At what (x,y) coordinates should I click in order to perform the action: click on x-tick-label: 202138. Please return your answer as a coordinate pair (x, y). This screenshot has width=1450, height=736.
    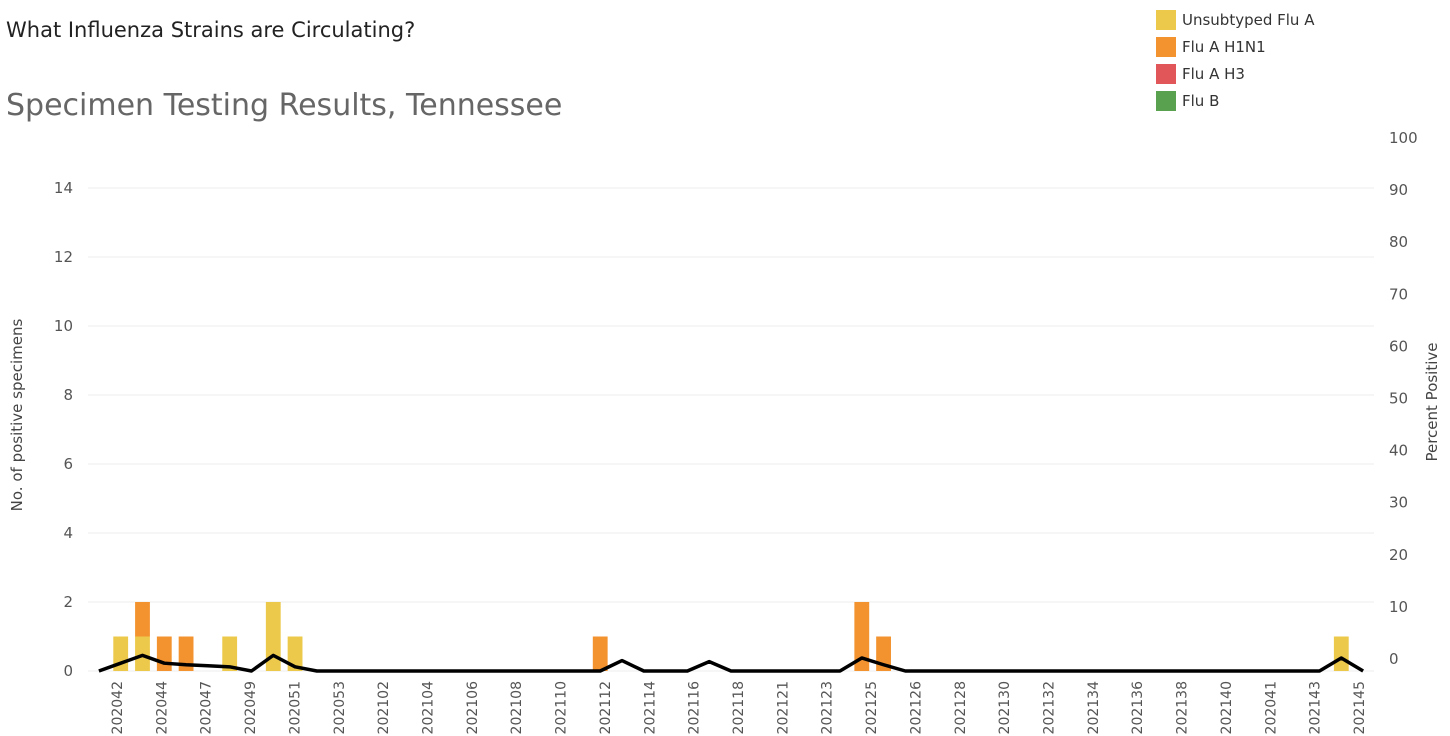
    Looking at the image, I should click on (1183, 707).